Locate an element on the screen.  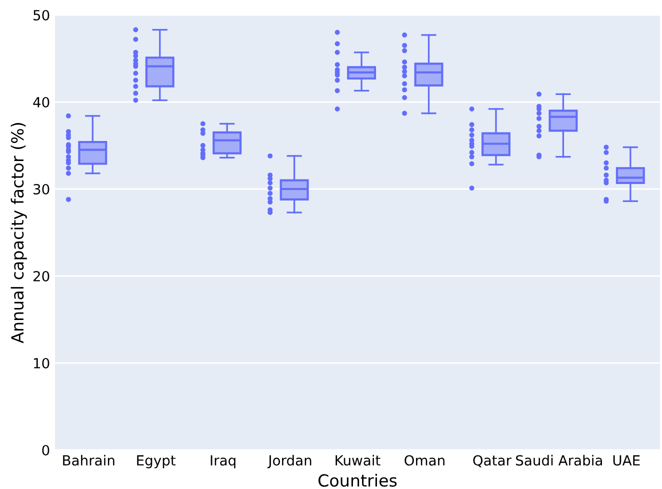
x-axis-title: Countries is located at coordinates (357, 480).